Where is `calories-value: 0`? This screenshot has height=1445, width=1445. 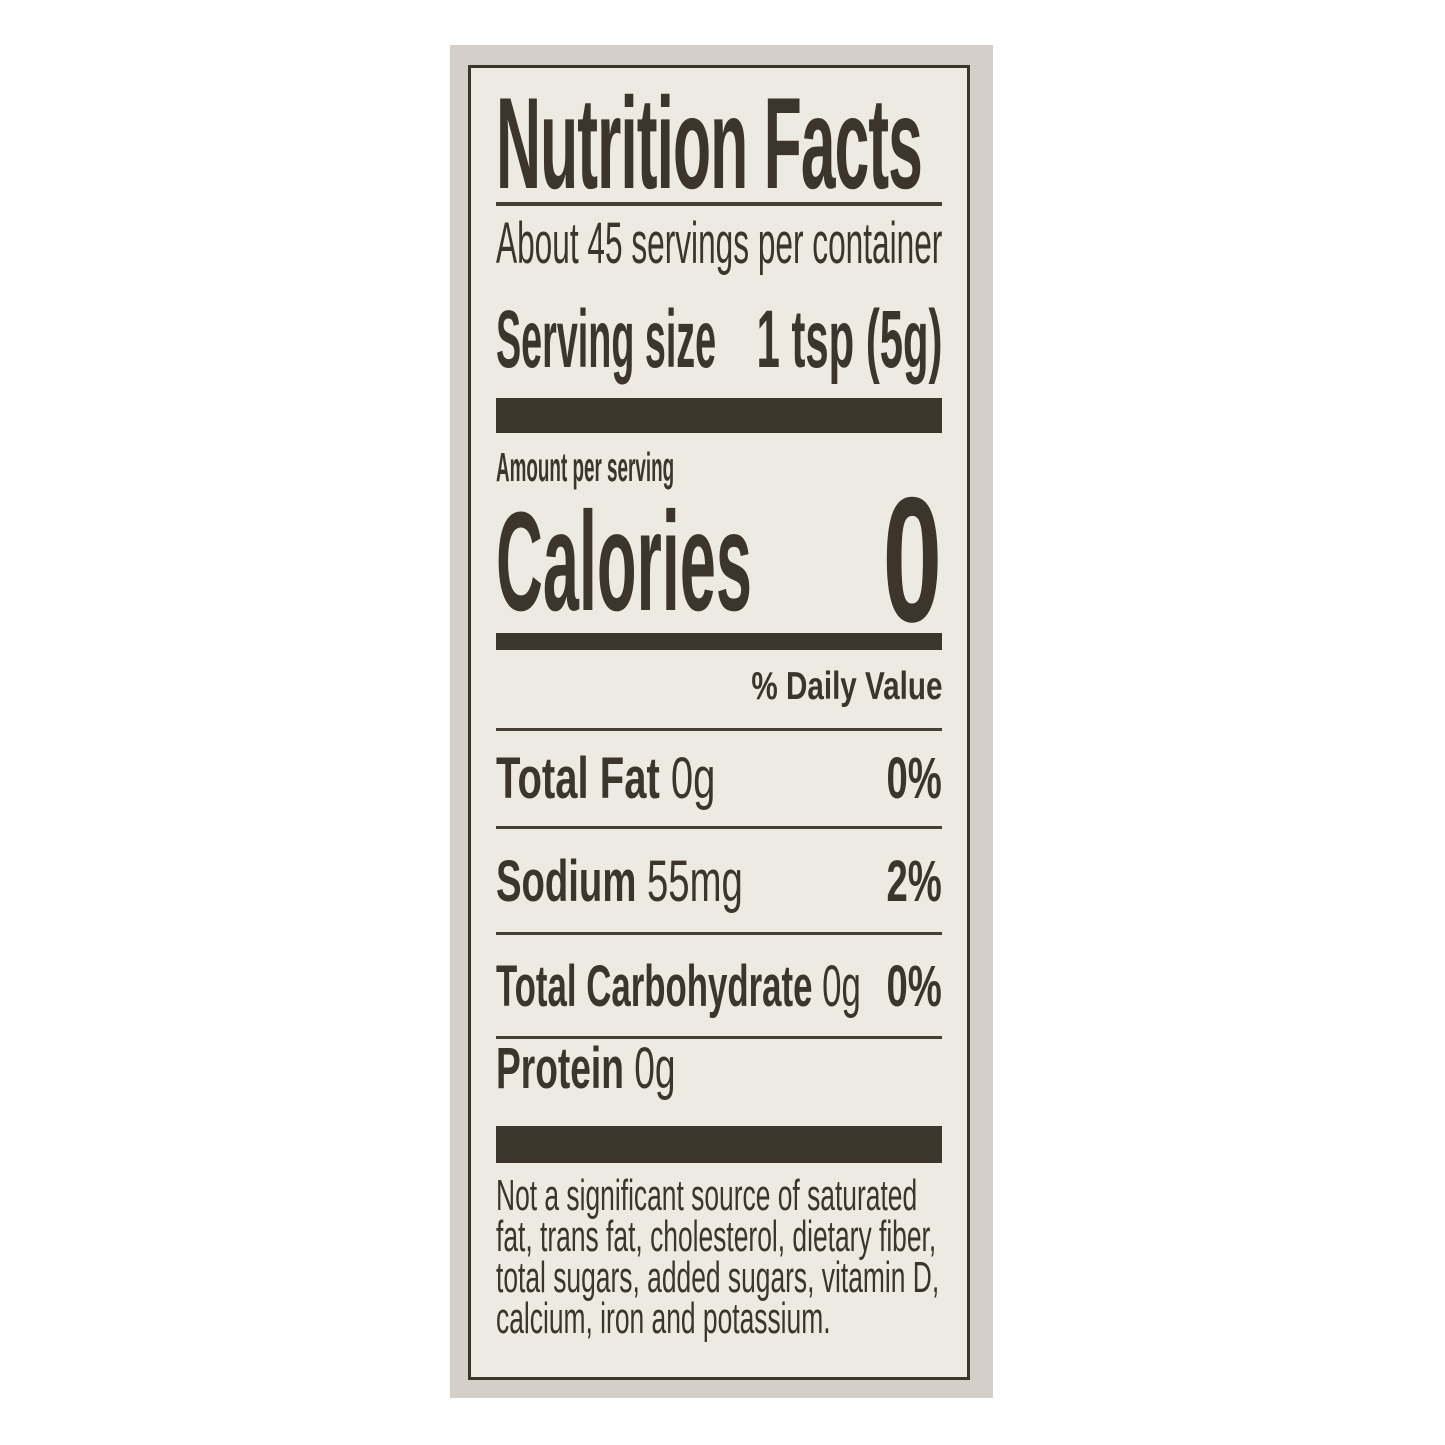
calories-value: 0 is located at coordinates (912, 559).